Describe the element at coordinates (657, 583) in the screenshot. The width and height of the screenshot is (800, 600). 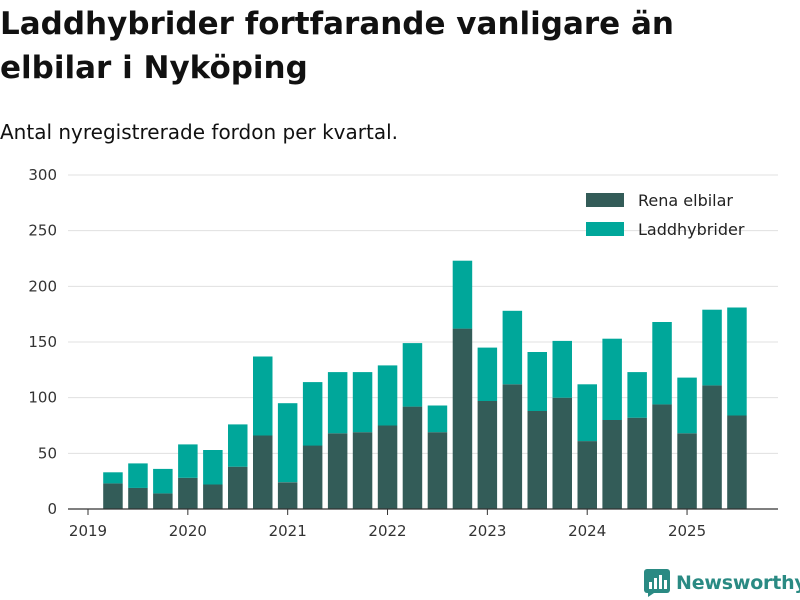
I see `newsworthy-logo-icon` at that location.